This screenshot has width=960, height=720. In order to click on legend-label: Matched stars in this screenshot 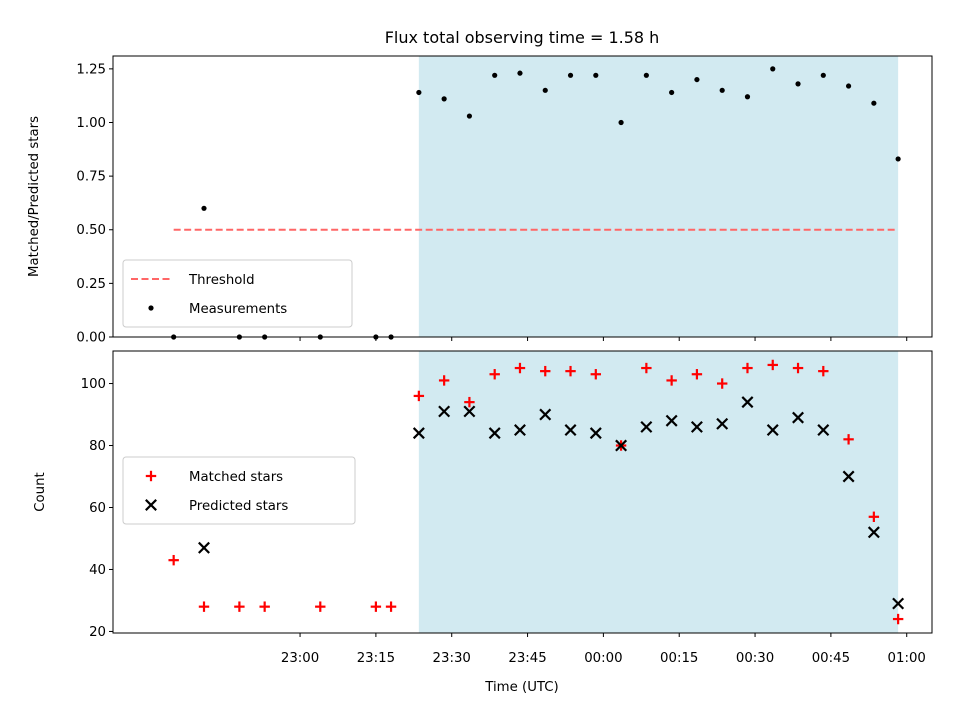, I will do `click(236, 477)`.